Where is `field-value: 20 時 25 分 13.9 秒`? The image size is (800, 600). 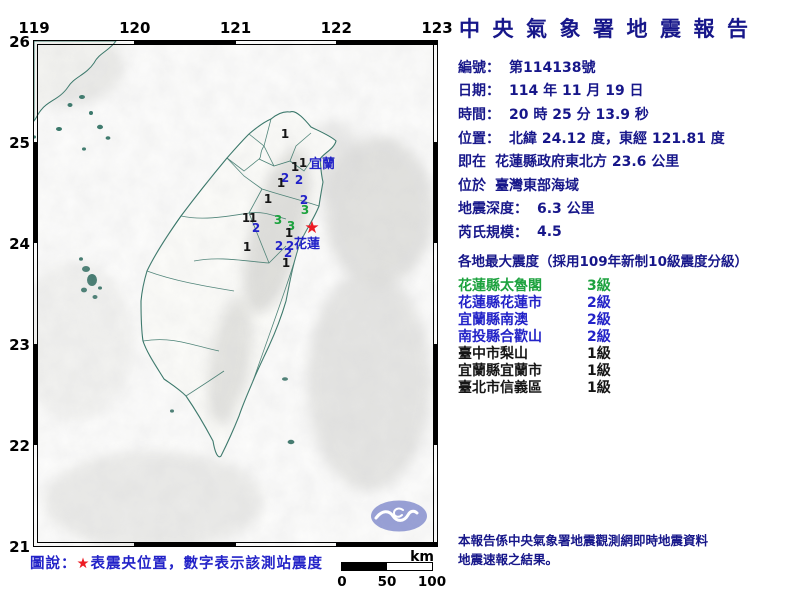 field-value: 20 時 25 分 13.9 秒 is located at coordinates (579, 114).